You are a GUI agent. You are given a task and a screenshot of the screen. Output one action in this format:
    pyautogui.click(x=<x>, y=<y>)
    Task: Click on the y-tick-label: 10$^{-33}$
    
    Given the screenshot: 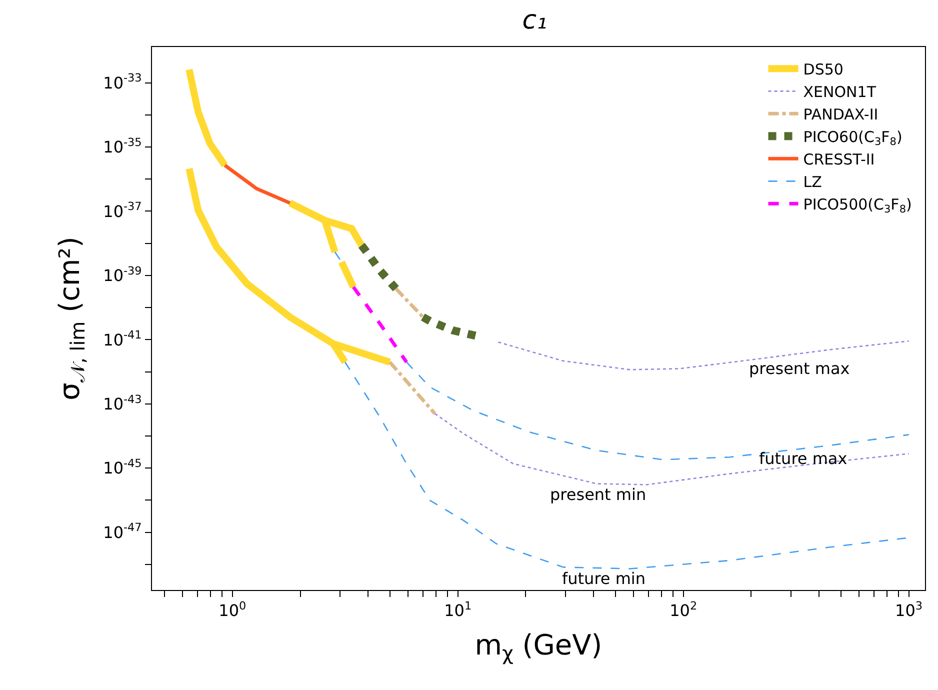 What is the action you would take?
    pyautogui.click(x=122, y=82)
    